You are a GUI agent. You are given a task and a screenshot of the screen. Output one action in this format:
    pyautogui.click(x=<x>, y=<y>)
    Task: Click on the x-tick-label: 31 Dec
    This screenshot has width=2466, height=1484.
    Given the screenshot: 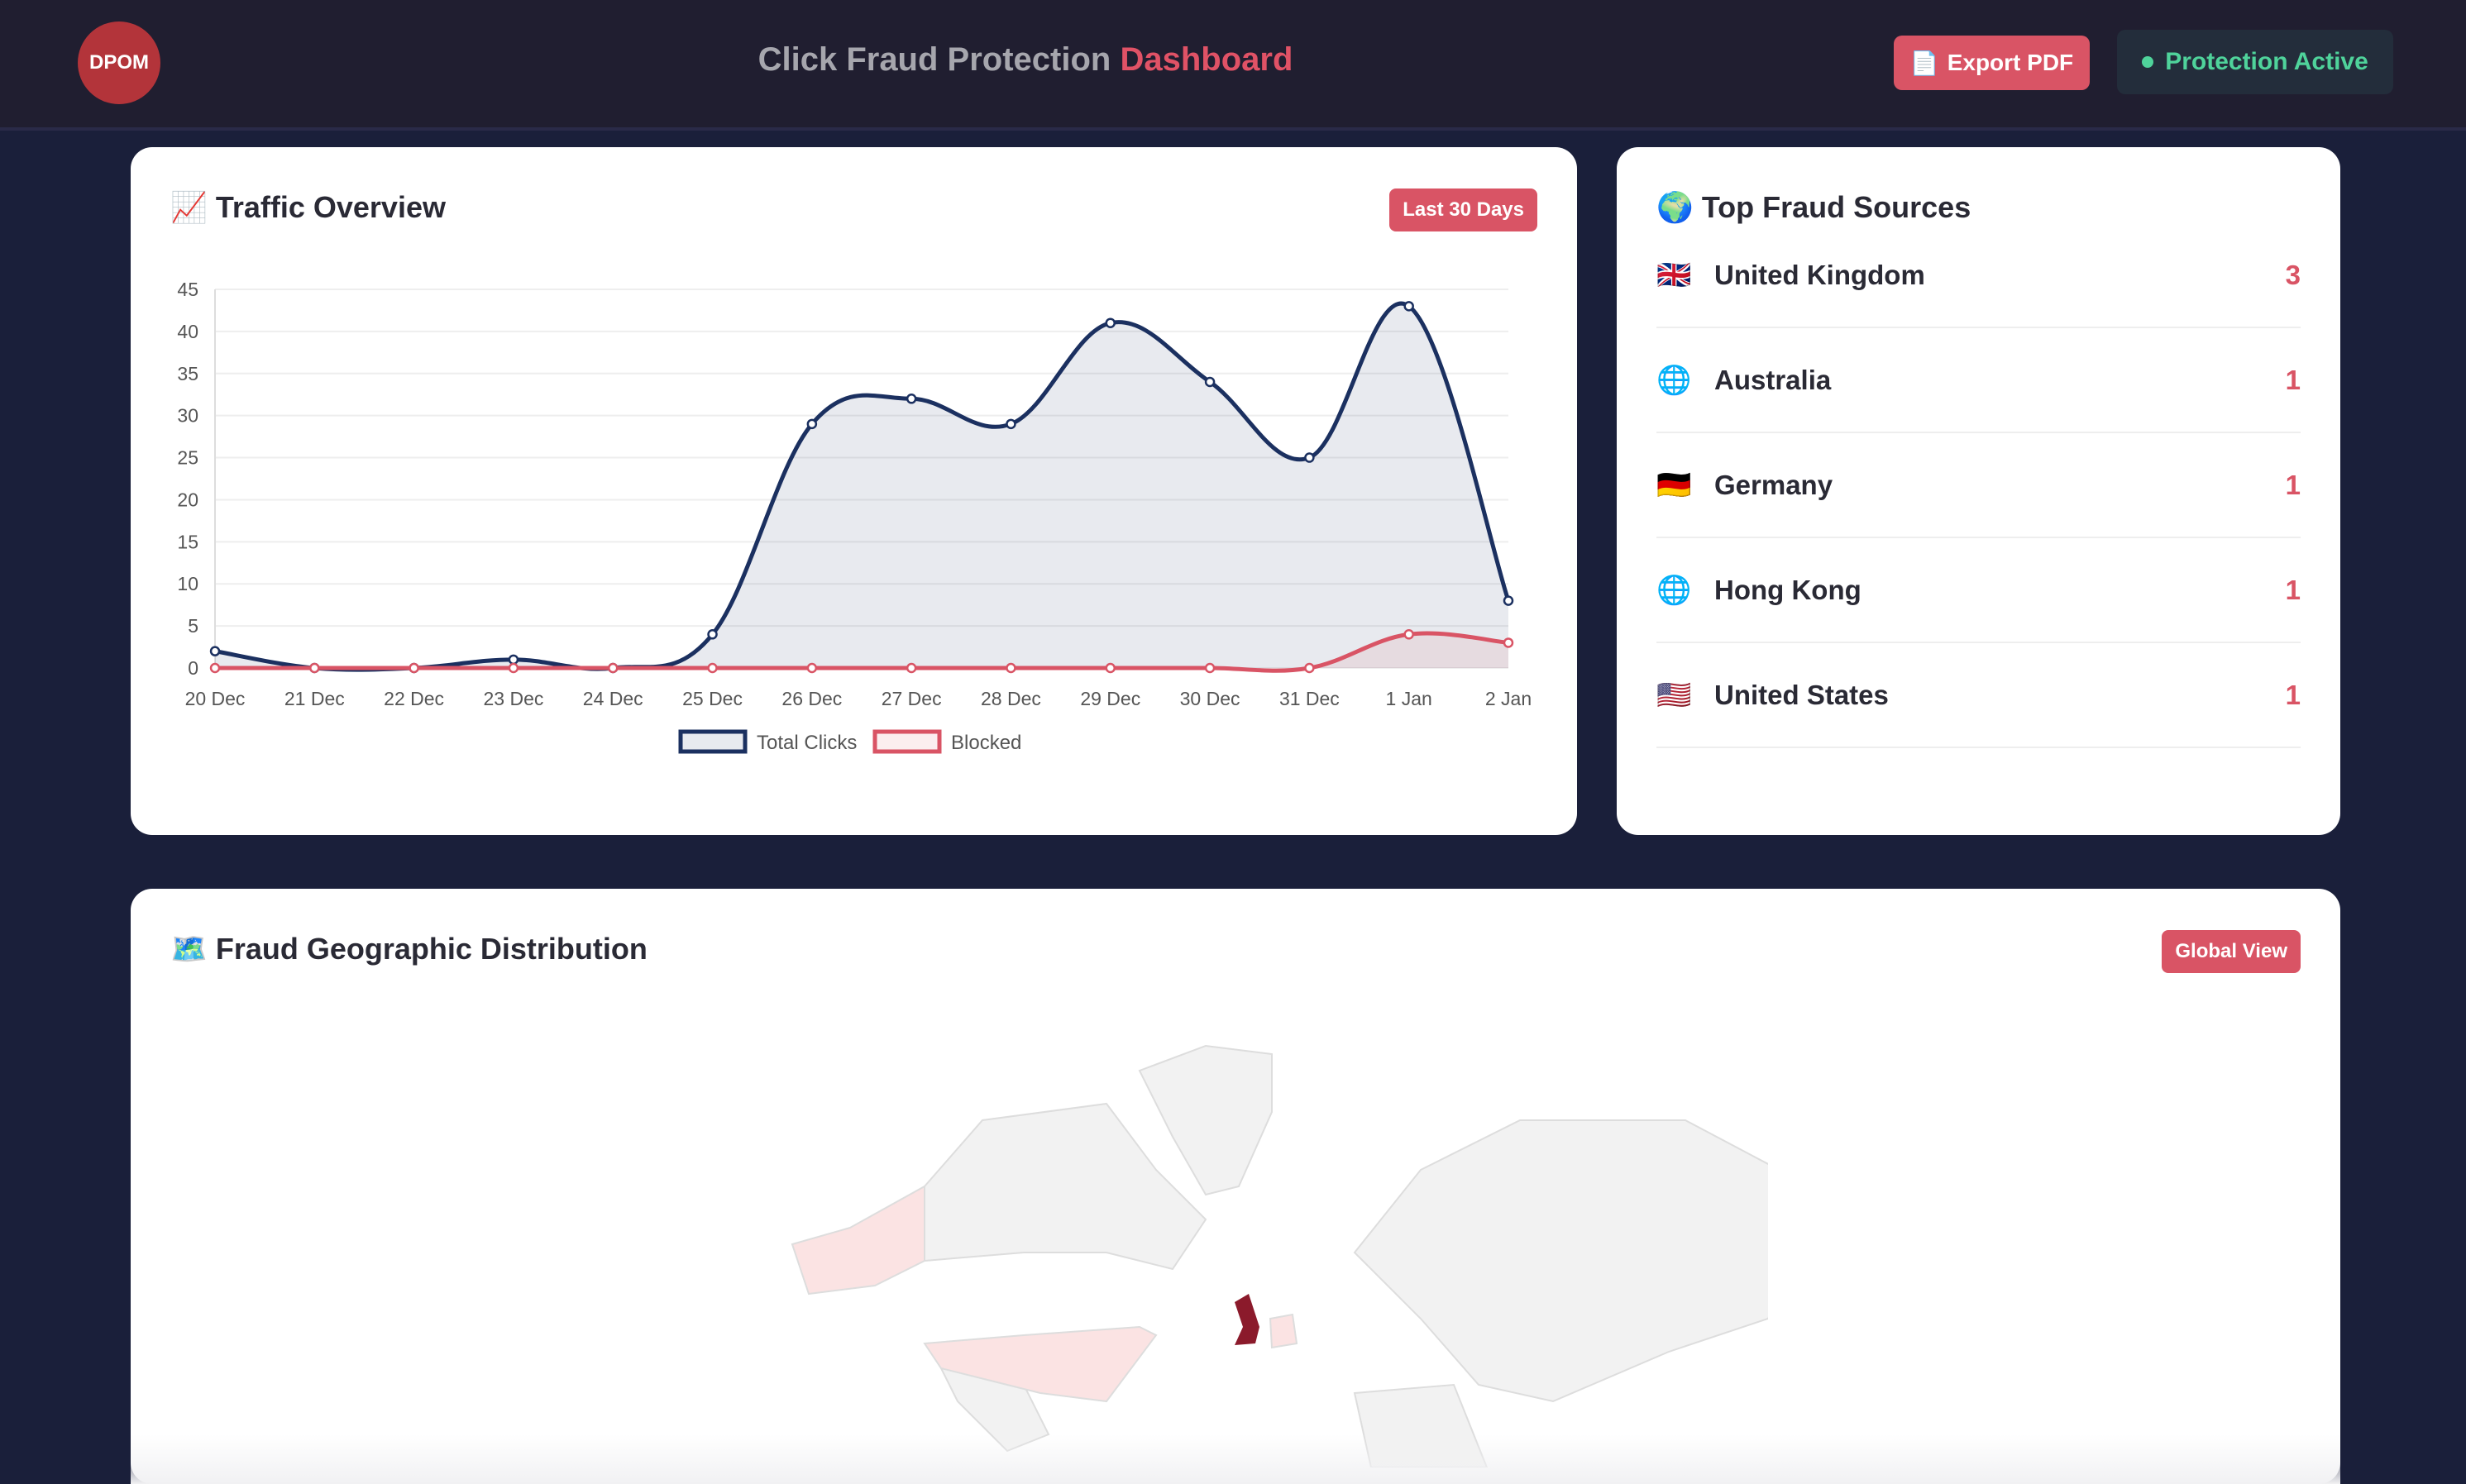 What is the action you would take?
    pyautogui.click(x=1309, y=699)
    